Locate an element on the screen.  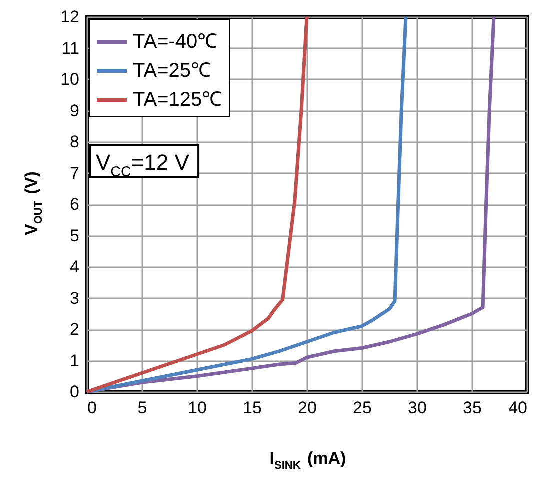
y-tick-label: 10 is located at coordinates (70, 79).